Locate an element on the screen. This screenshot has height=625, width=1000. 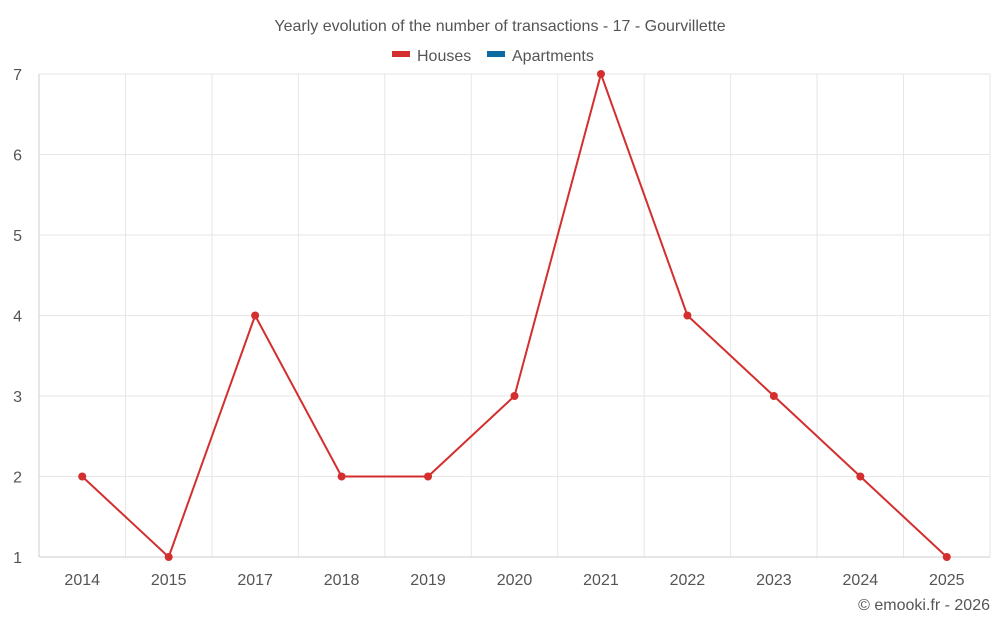
legend: Houses Apartments is located at coordinates (493, 56).